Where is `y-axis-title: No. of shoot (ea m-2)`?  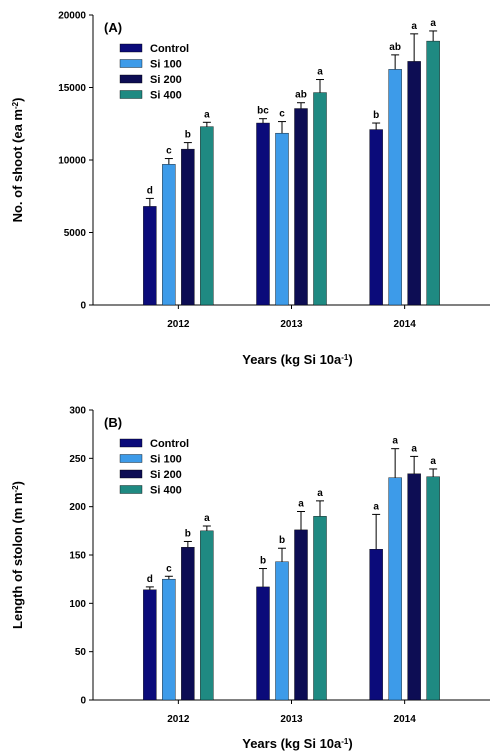
y-axis-title: No. of shoot (ea m-2) is located at coordinates (17, 160).